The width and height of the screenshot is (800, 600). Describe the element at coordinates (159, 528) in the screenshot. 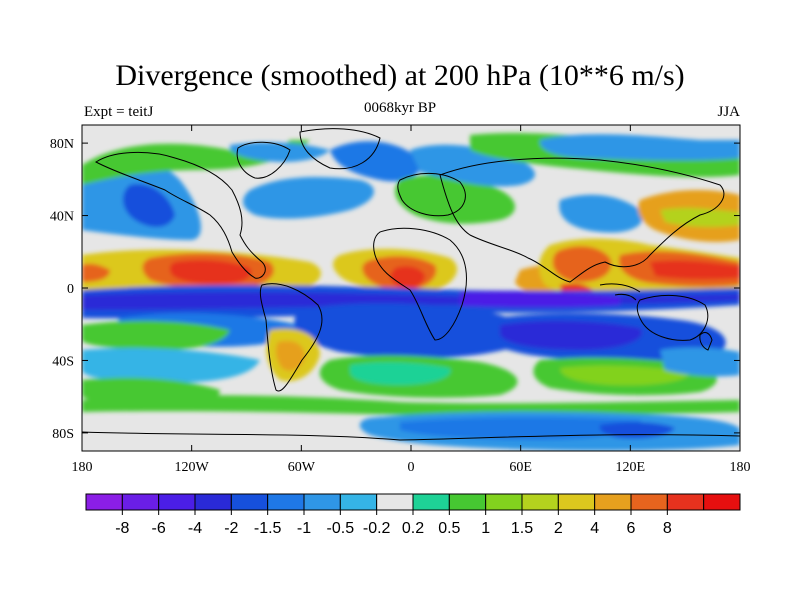

I see `colorbar-label: -6` at that location.